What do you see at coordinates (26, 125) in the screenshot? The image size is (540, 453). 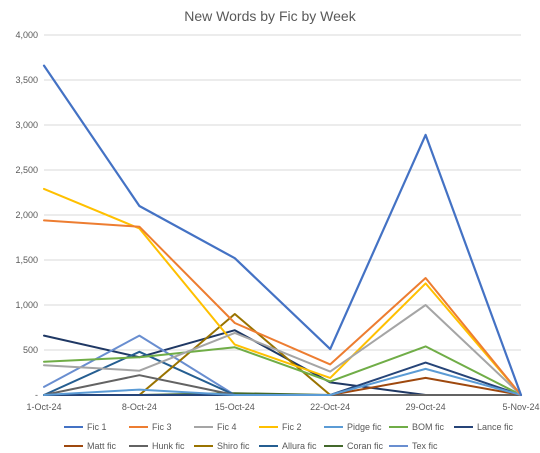 I see `y-tick-label: 3,000` at bounding box center [26, 125].